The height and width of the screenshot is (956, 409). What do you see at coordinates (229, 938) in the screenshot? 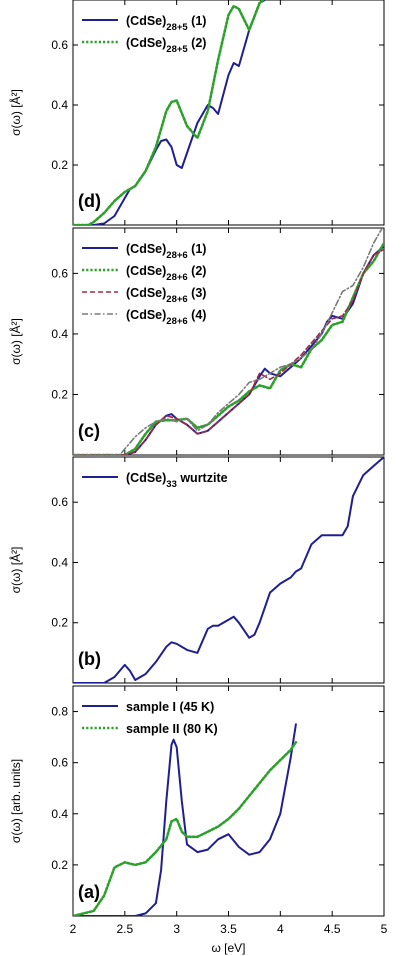
I see `x-axis: 2 2.5 3 3.5 4 4.5 5 ω [eV]` at bounding box center [229, 938].